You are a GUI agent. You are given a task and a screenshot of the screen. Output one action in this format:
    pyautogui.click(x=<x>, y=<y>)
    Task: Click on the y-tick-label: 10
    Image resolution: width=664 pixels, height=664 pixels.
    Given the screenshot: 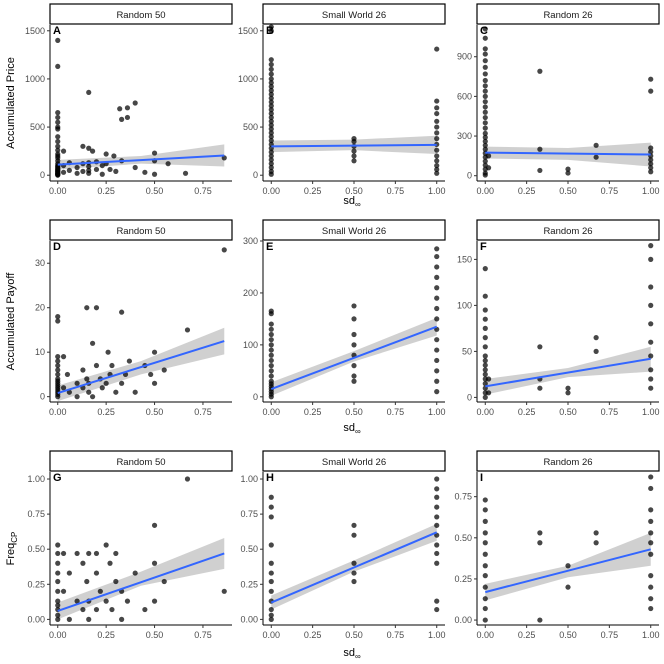 What is the action you would take?
    pyautogui.click(x=40, y=352)
    